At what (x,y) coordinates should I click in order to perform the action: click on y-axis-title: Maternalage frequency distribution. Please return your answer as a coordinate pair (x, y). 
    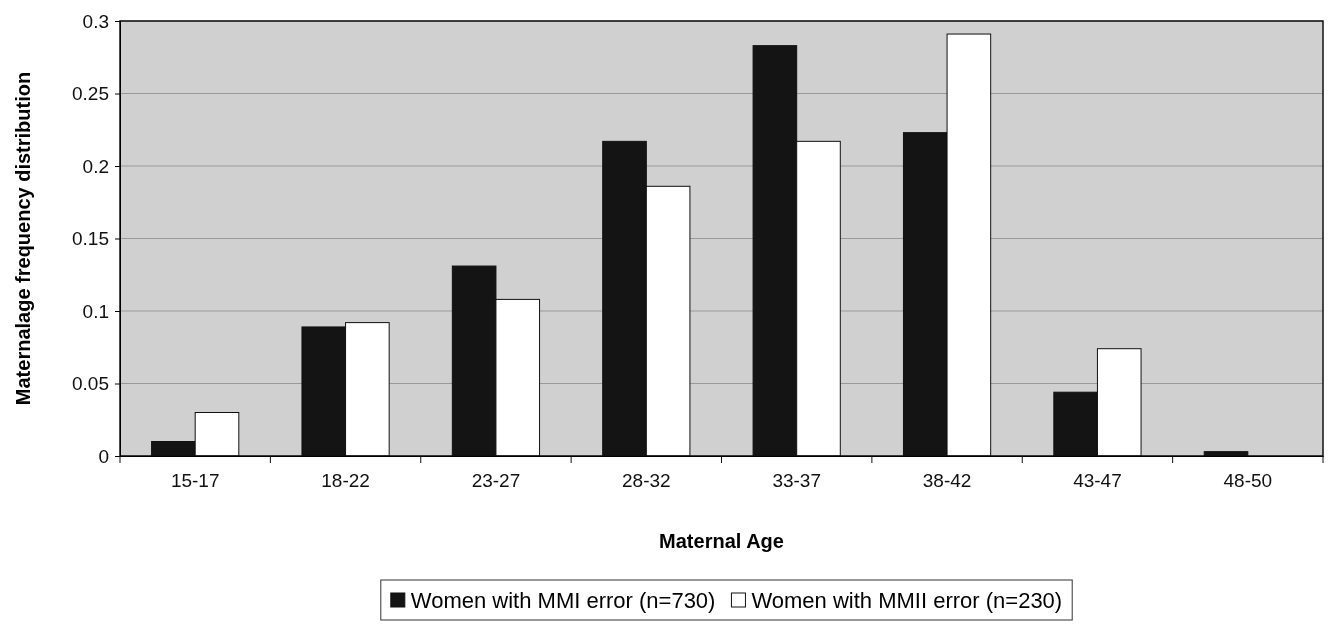
    Looking at the image, I should click on (23, 238).